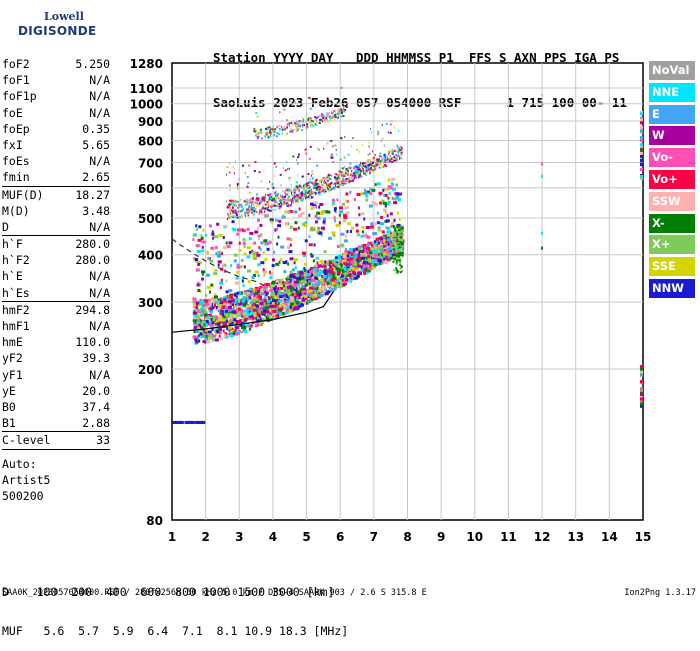 This screenshot has height=651, width=700. Describe the element at coordinates (99, 96) in the screenshot. I see `param-value: N/A` at that location.